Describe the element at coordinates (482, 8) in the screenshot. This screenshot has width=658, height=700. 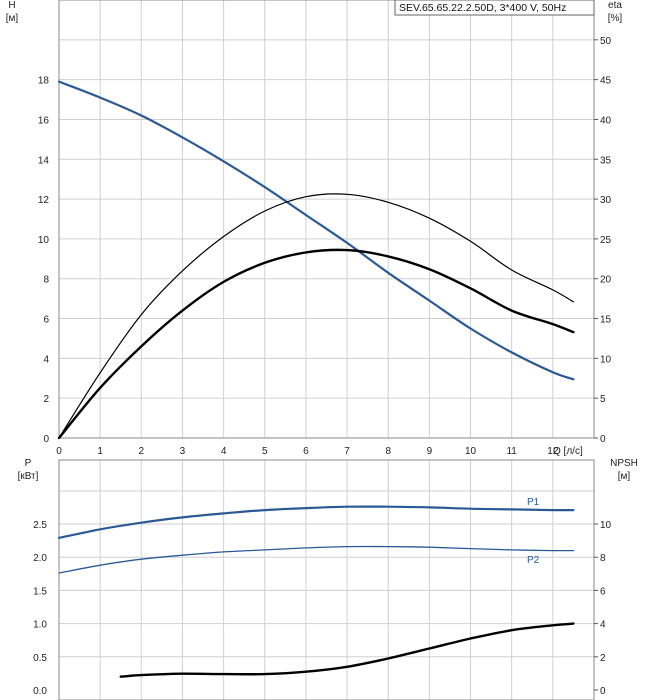
I see `chart-title: SEV.65.65.22.2.50D, 3*400 V, 50Hz` at that location.